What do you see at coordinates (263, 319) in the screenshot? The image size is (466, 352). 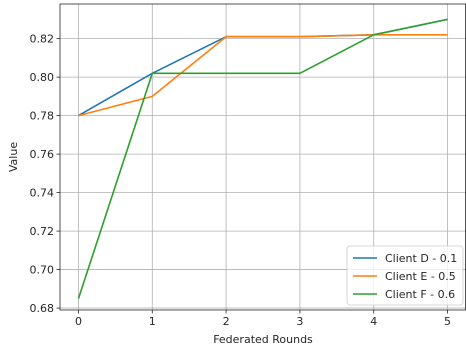 I see `x-axis-ticks: 0 1 2 3 4 5` at bounding box center [263, 319].